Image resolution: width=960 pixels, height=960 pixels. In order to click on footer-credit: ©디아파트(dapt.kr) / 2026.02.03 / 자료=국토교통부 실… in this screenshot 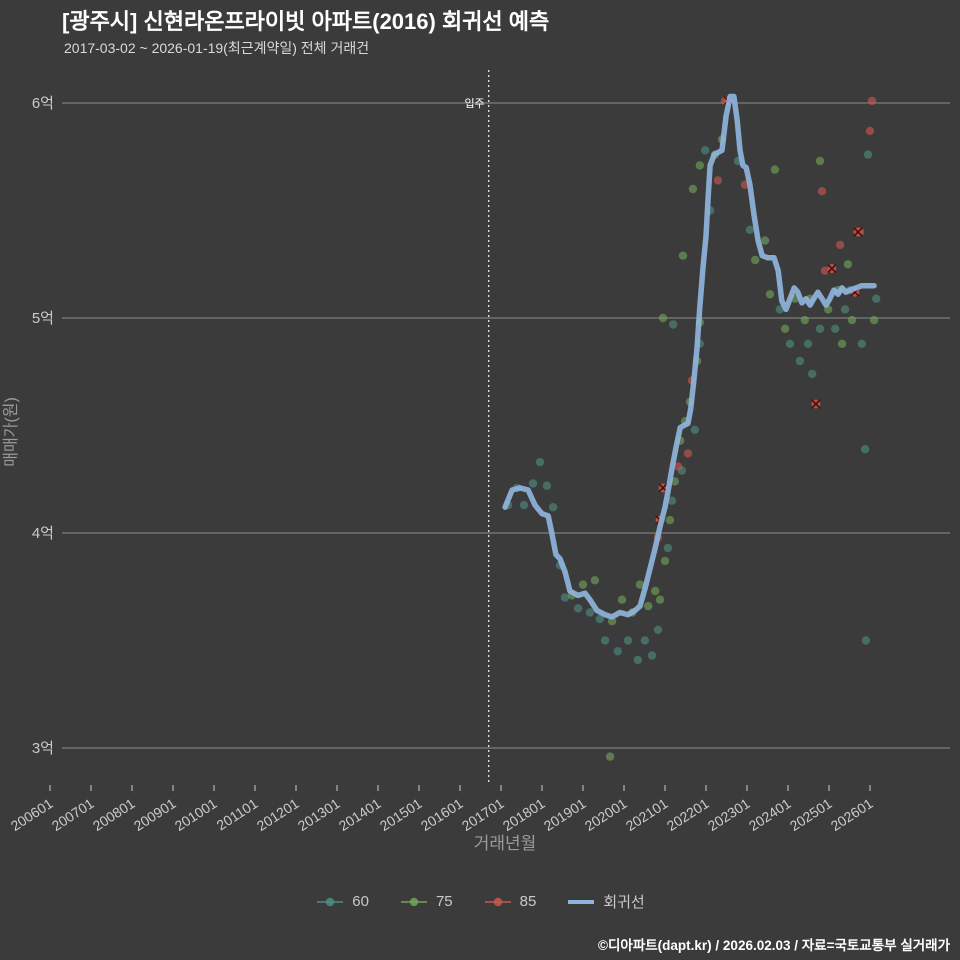, I will do `click(774, 945)`.